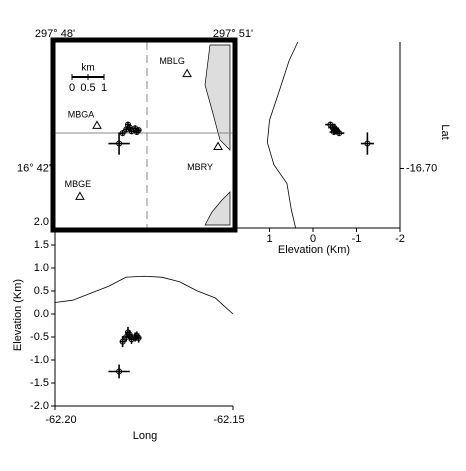 This screenshot has height=471, width=466. What do you see at coordinates (269, 239) in the screenshot?
I see `x-tick-label: 1` at bounding box center [269, 239].